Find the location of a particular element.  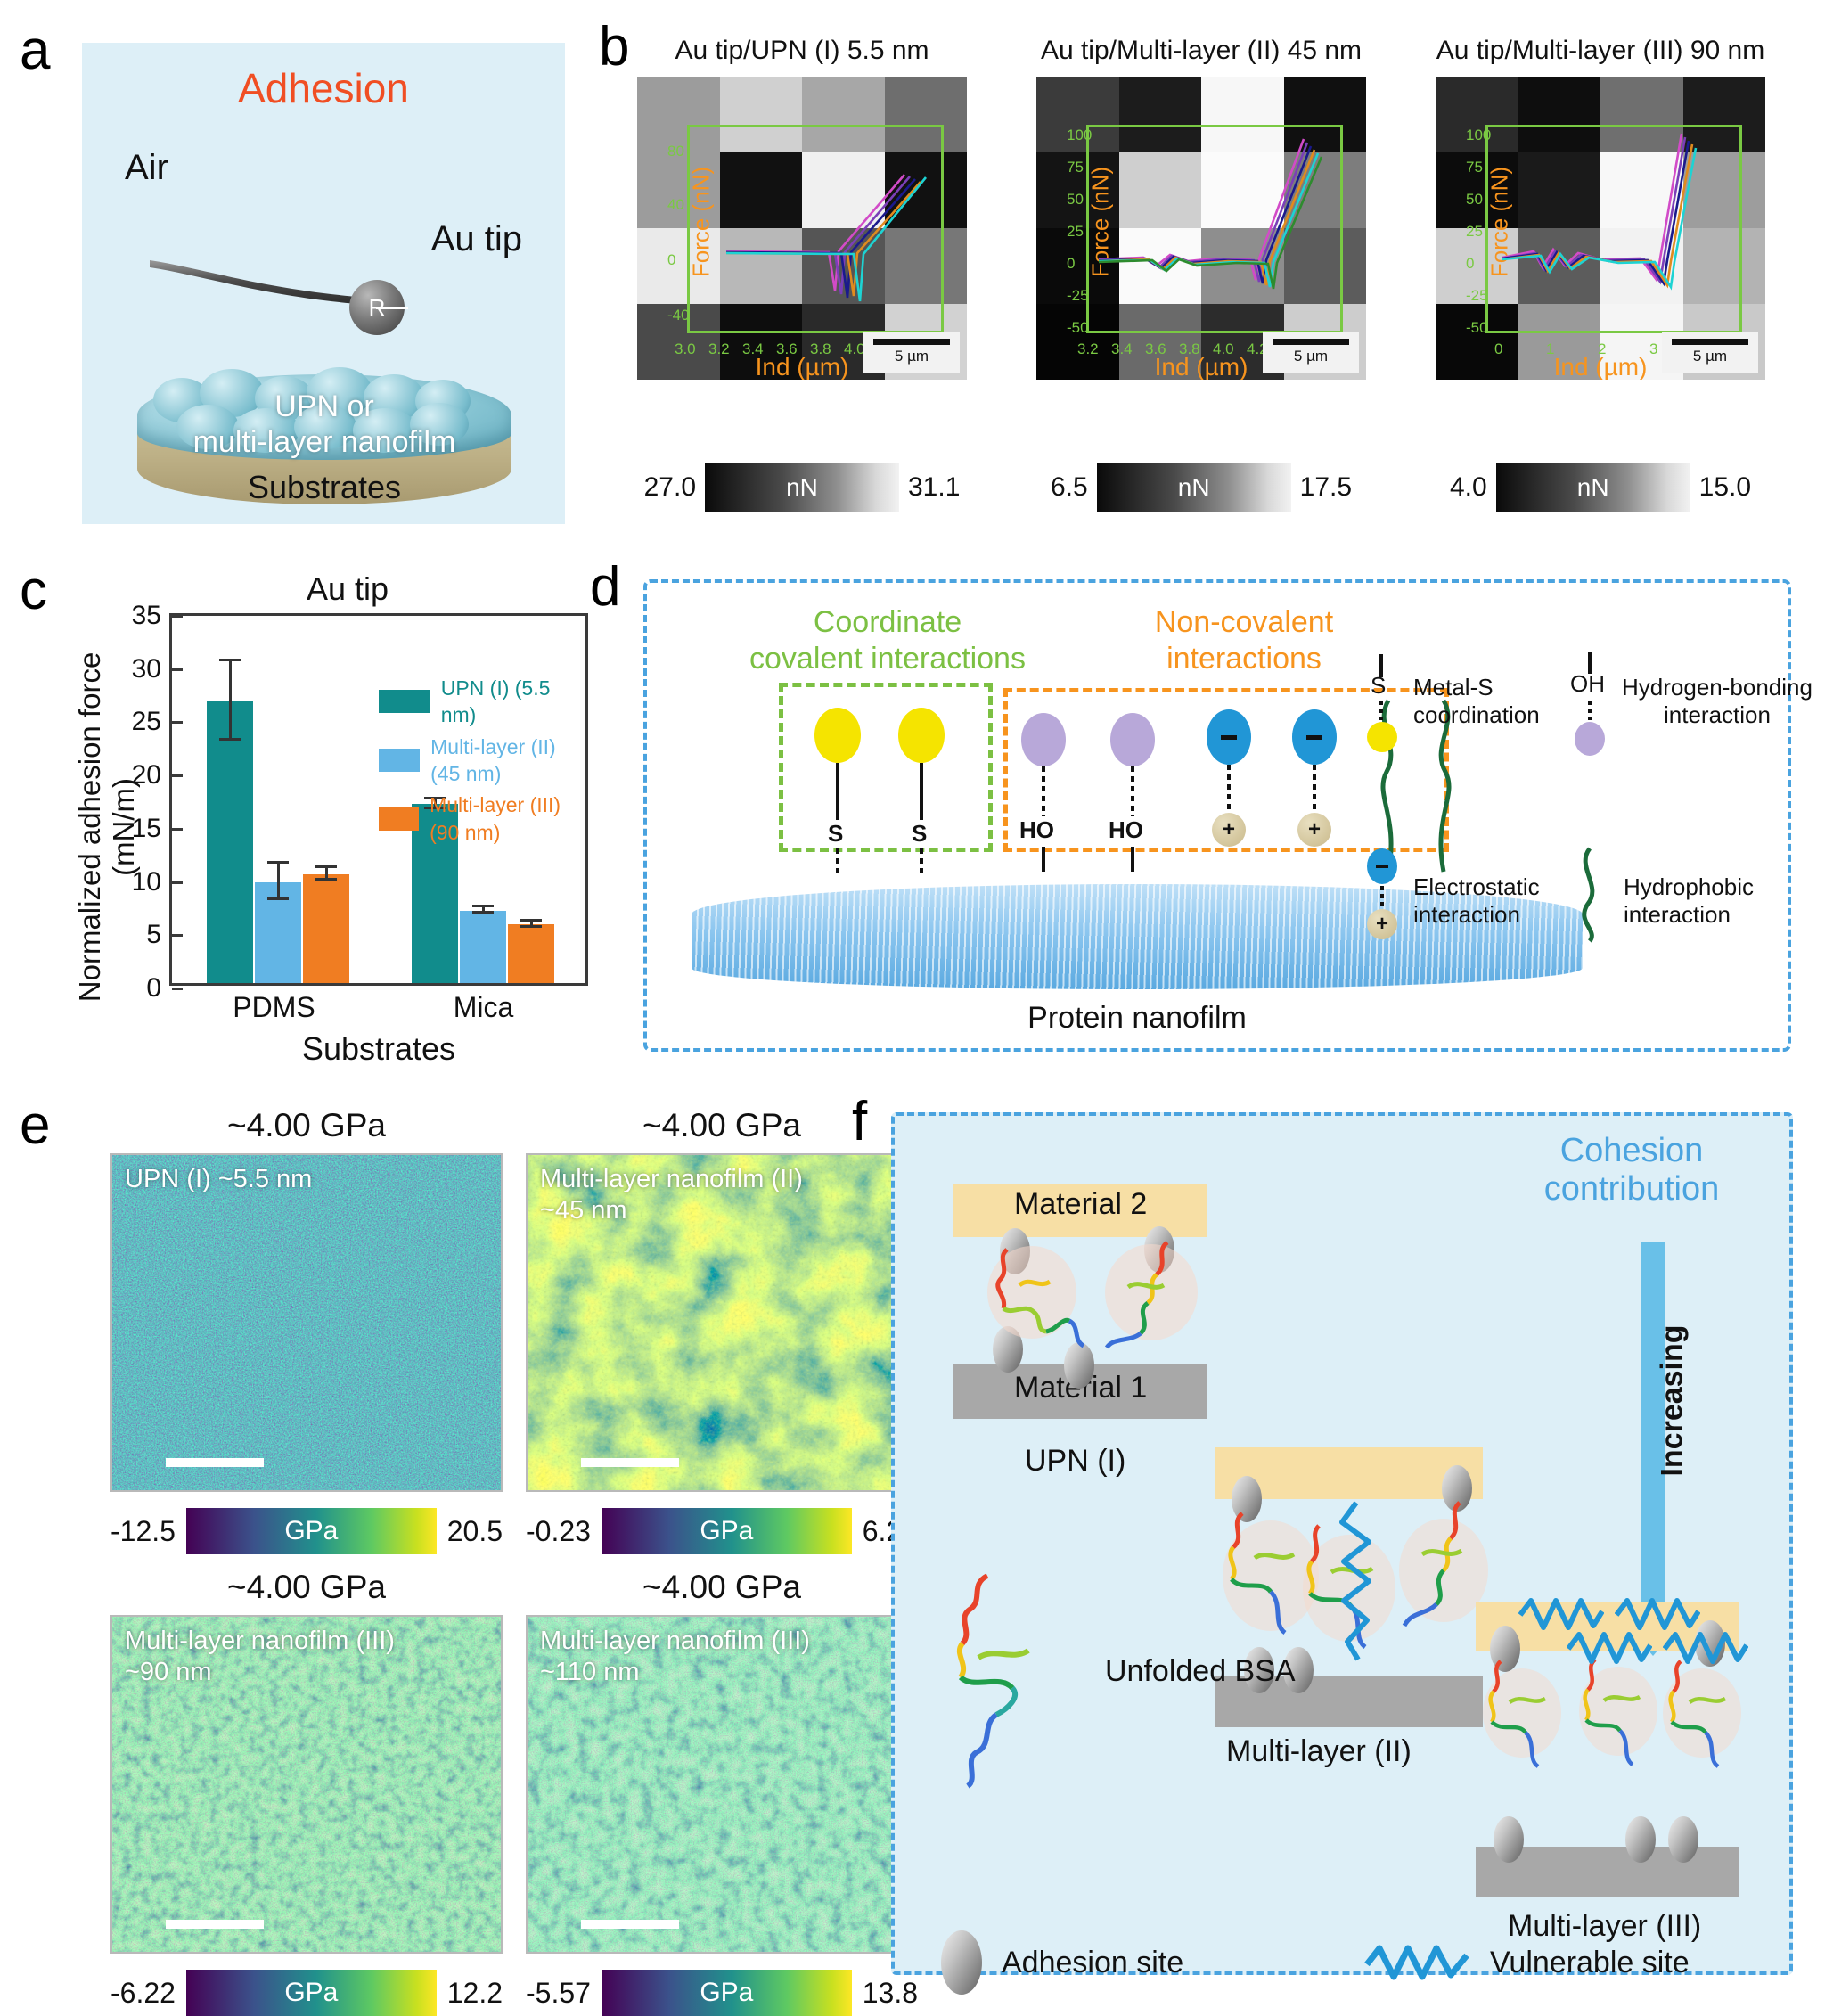

afm-map-3-image: Force (nN) 100 75 50 25 0 -25 -50 0 1 2 is located at coordinates (1600, 228).